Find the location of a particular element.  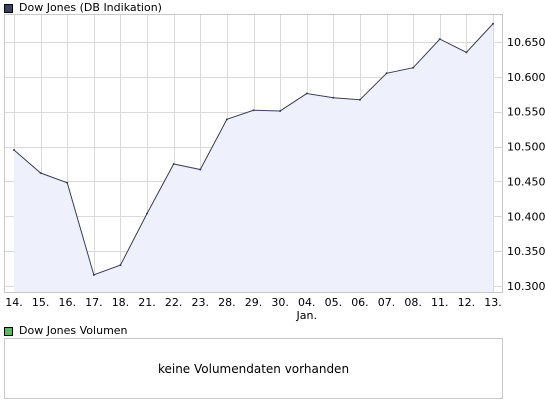

x-tick-label: 17. is located at coordinates (94, 302).